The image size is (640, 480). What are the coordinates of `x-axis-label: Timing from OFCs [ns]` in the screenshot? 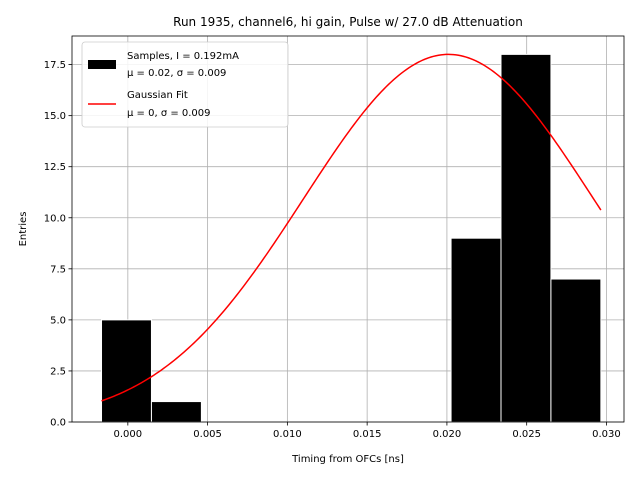 It's located at (347, 459).